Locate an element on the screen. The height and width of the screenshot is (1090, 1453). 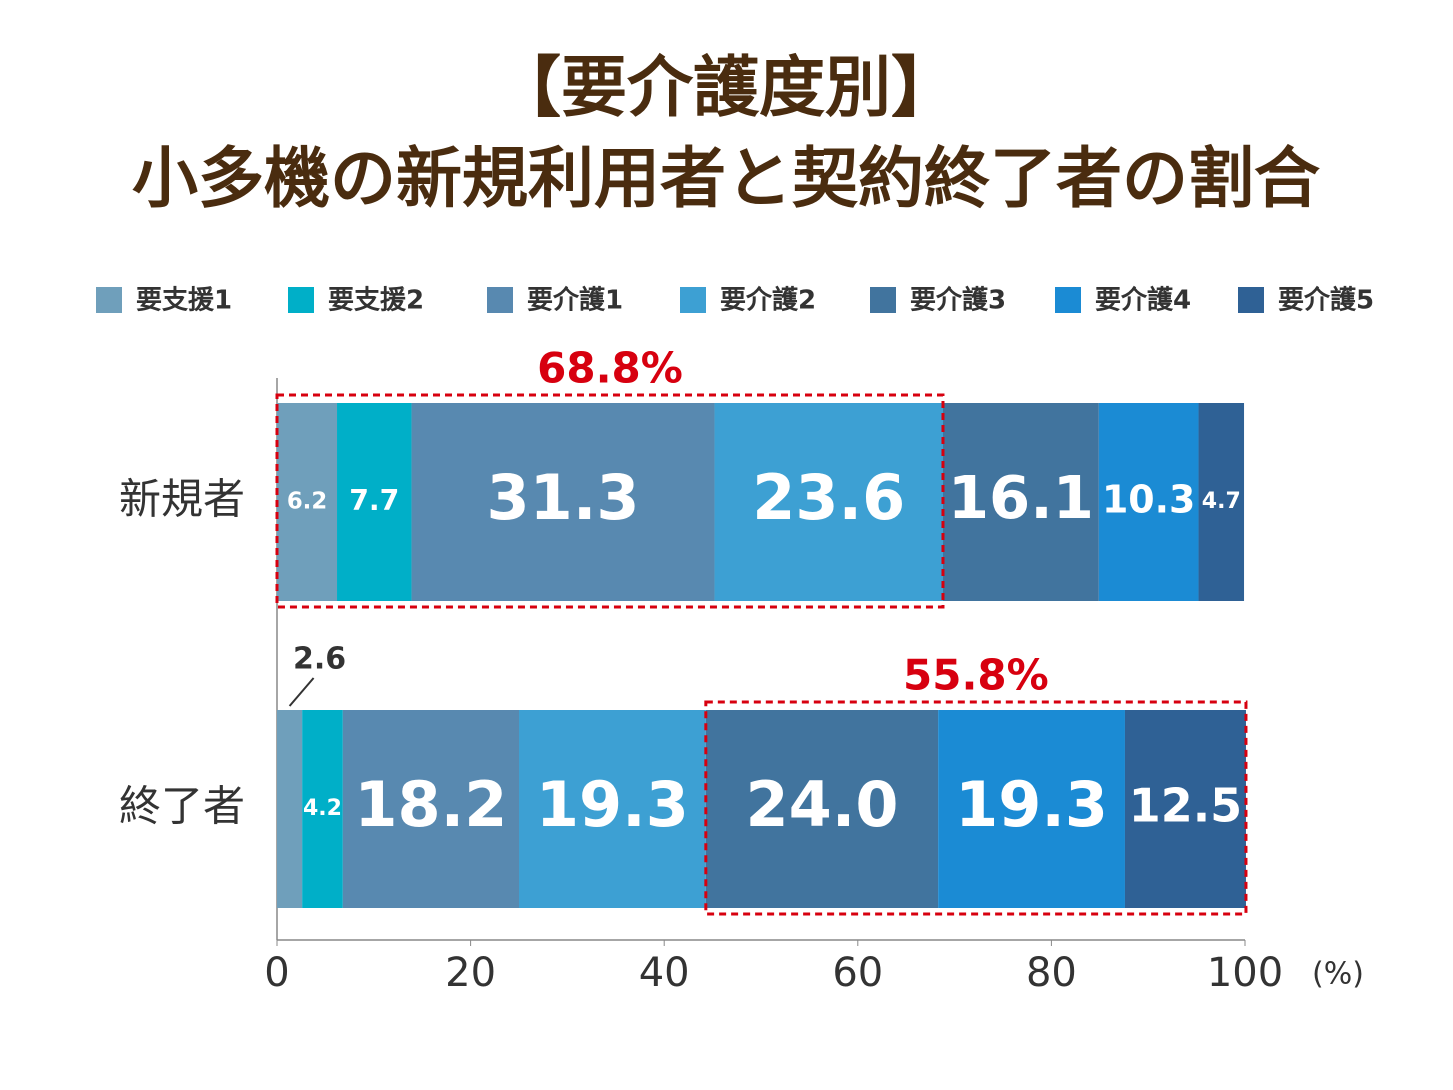
value-label: 12.5 is located at coordinates (1185, 806).